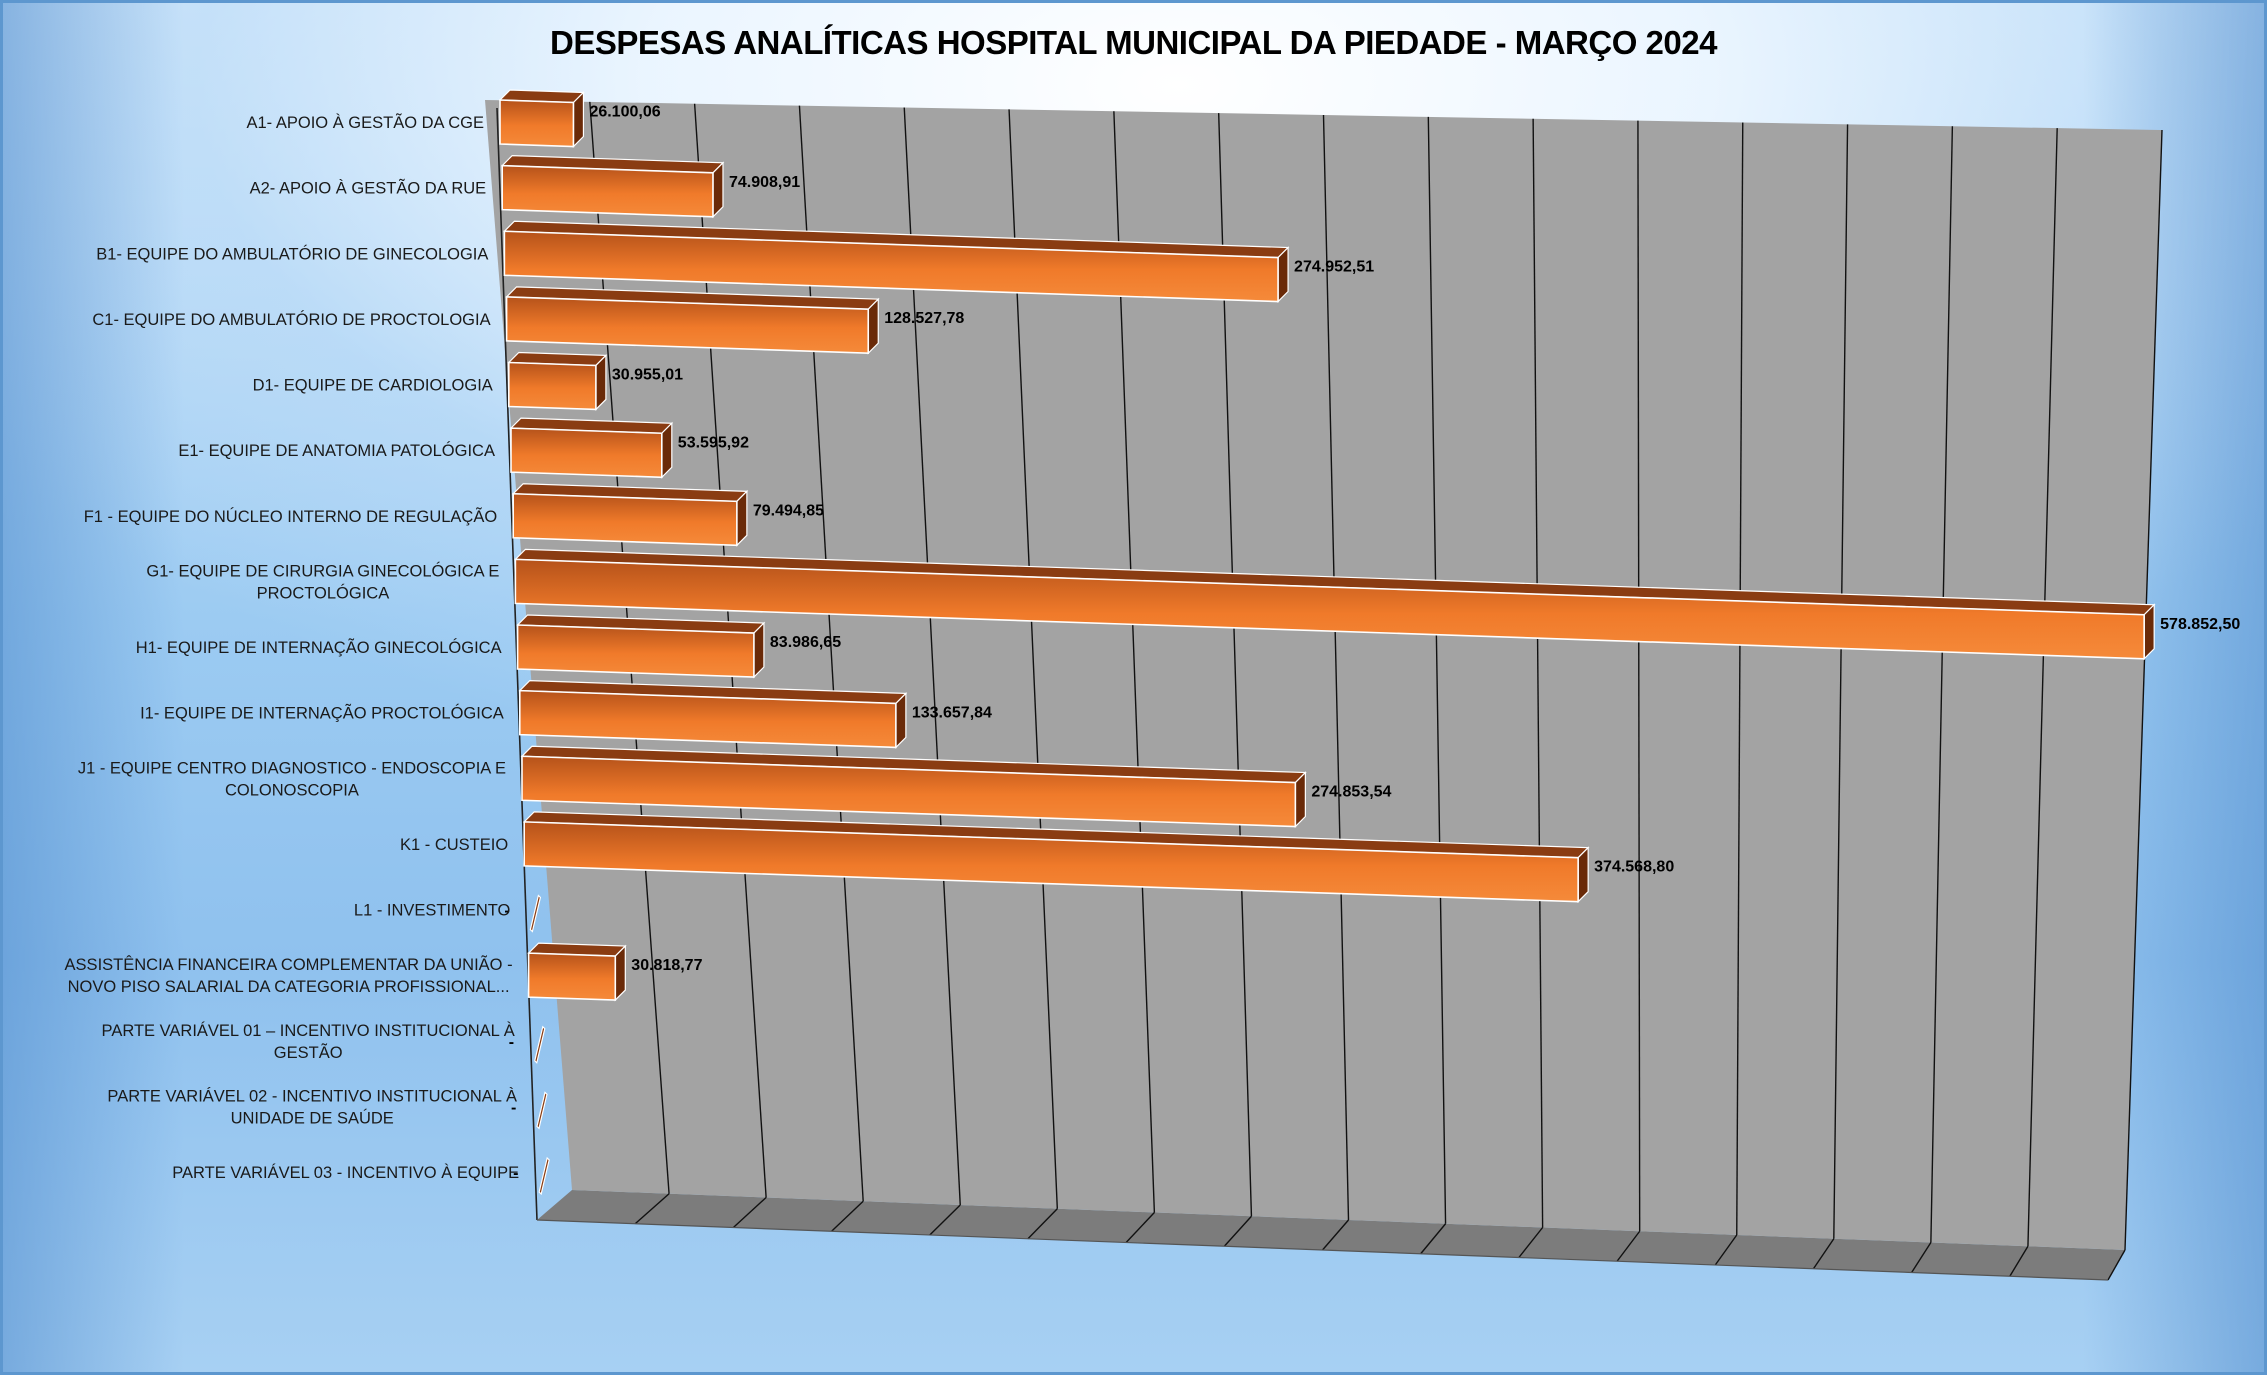 Image resolution: width=2267 pixels, height=1375 pixels. I want to click on category-label-line: GESTÃO, so click(308, 1052).